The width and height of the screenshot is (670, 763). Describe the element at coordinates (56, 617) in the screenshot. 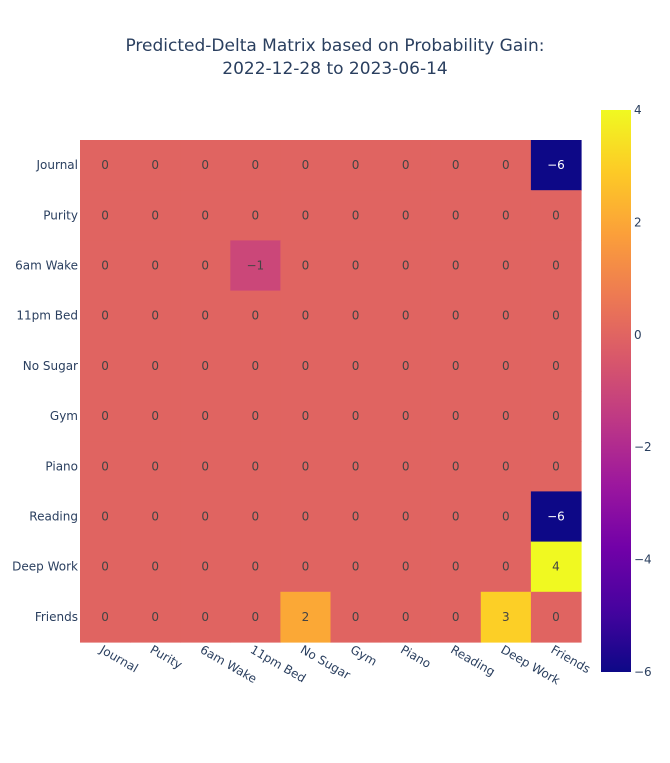

I see `y-axis-tick-label: Friends` at that location.